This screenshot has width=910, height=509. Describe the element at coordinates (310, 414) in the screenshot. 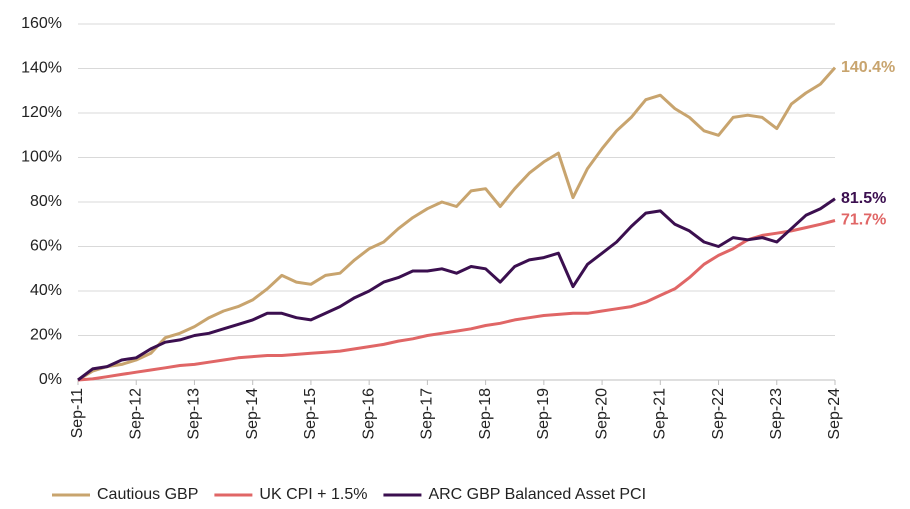

I see `x-tick-label: Sep-15` at that location.